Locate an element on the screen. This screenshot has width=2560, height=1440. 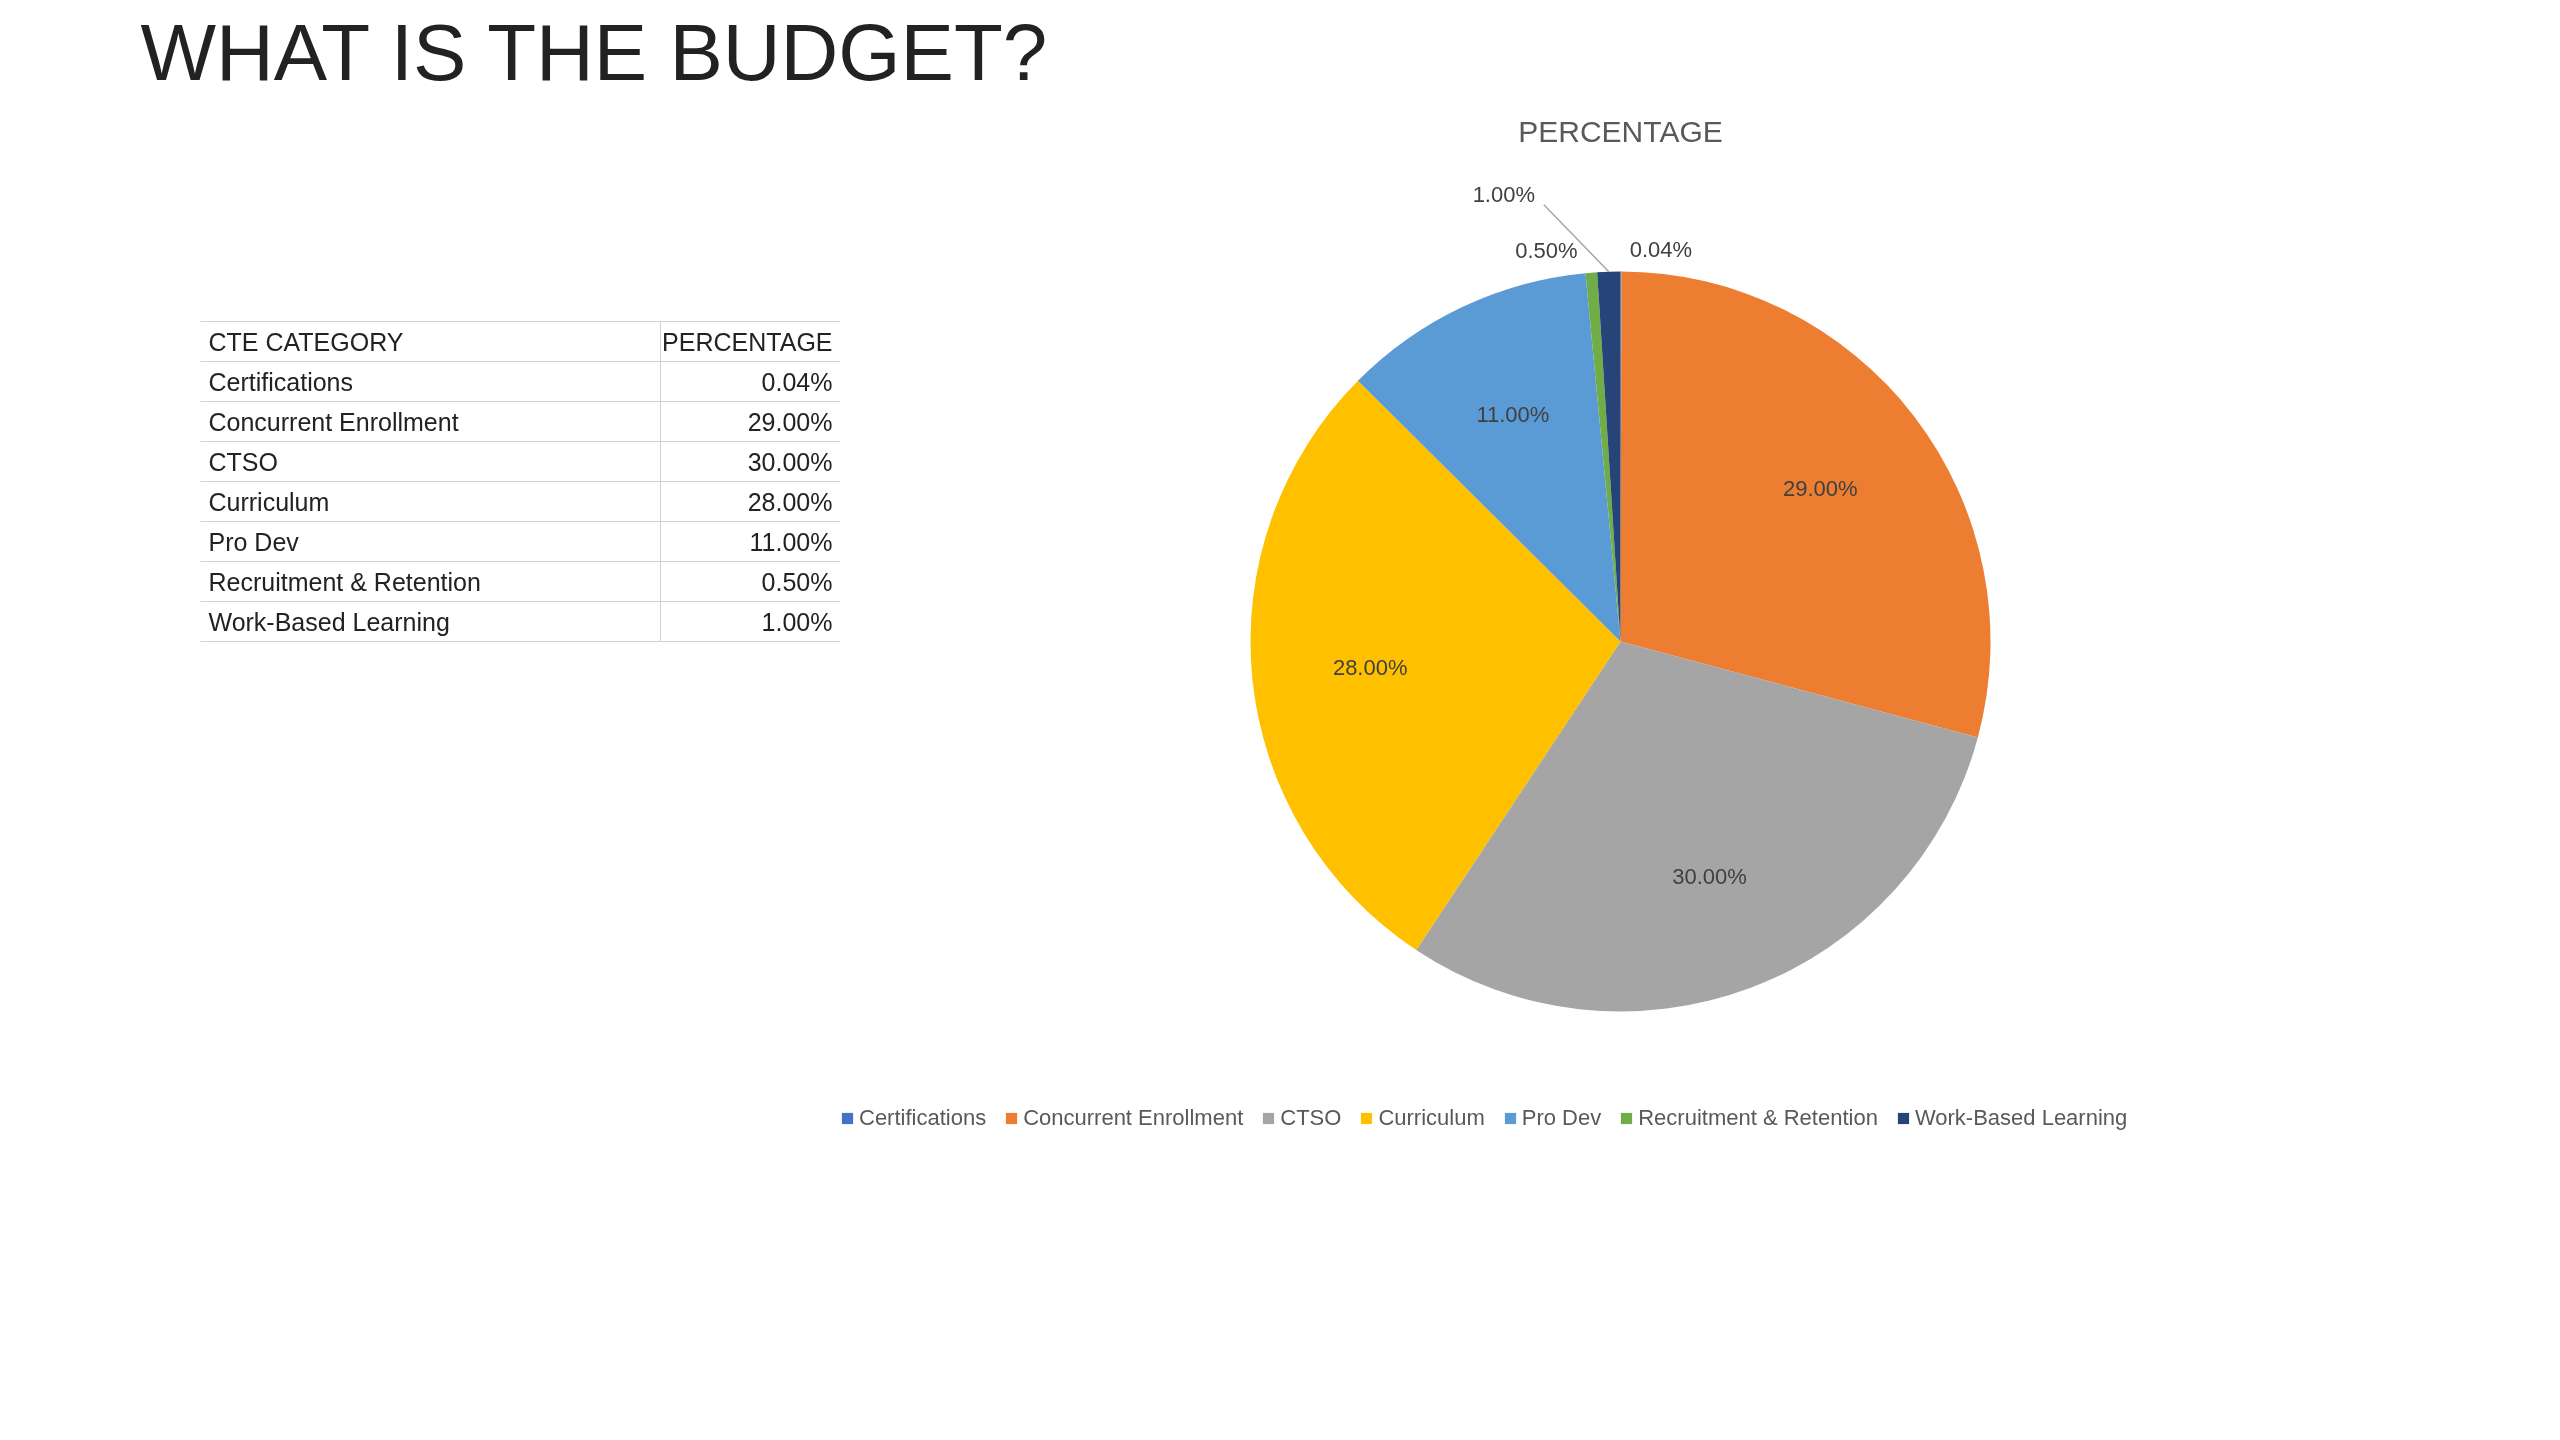
chart-title: WHAT IS THE BUDGET? is located at coordinates (594, 52).